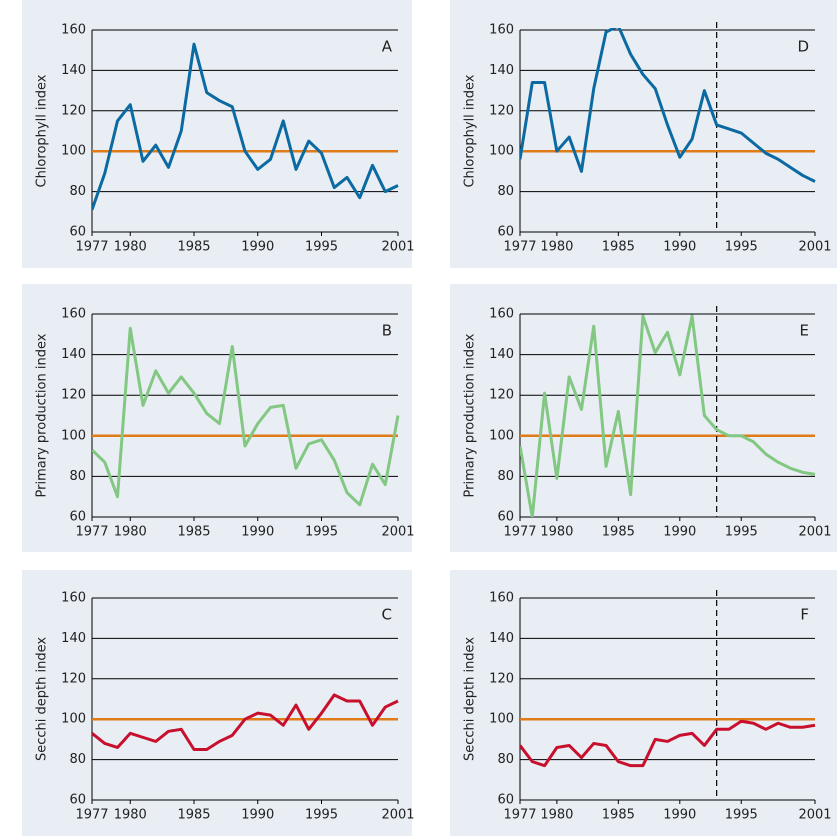  What do you see at coordinates (804, 615) in the screenshot?
I see `panel-letter: F` at bounding box center [804, 615].